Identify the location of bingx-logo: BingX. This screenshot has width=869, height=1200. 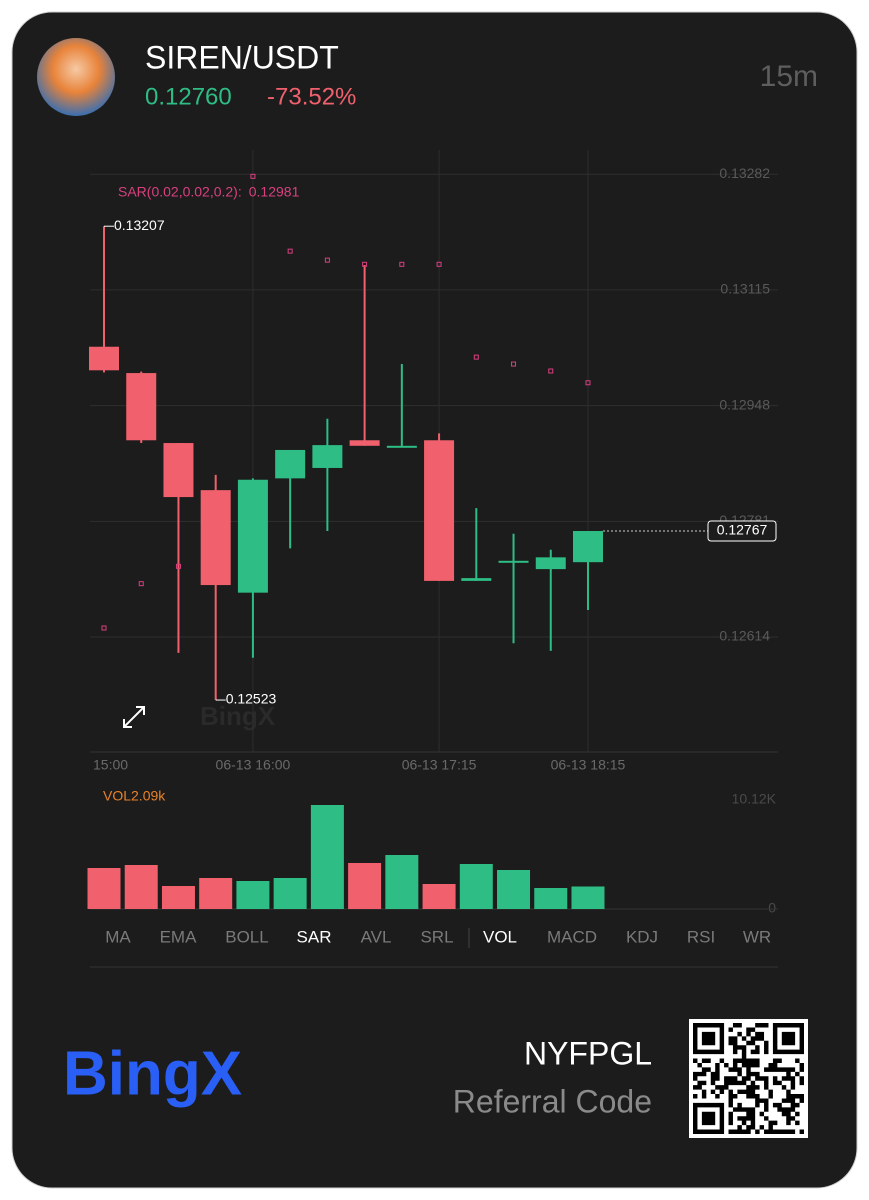
(152, 1073).